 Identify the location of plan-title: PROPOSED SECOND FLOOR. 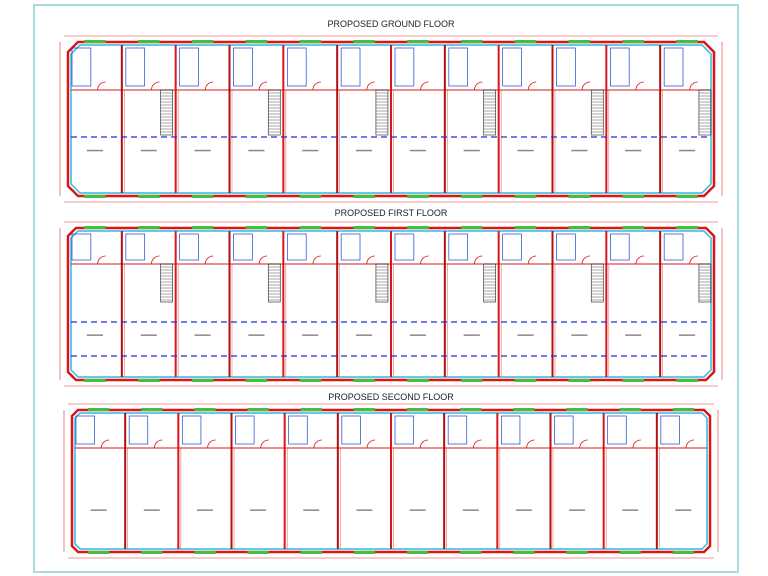
(391, 397).